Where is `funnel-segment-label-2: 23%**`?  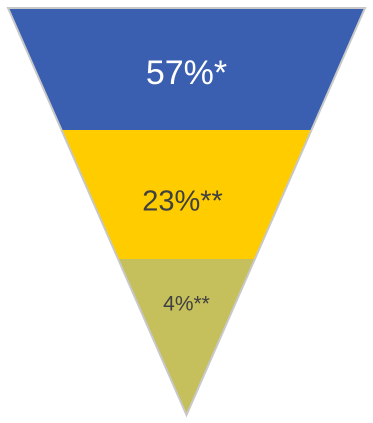
funnel-segment-label-2: 23%** is located at coordinates (182, 202).